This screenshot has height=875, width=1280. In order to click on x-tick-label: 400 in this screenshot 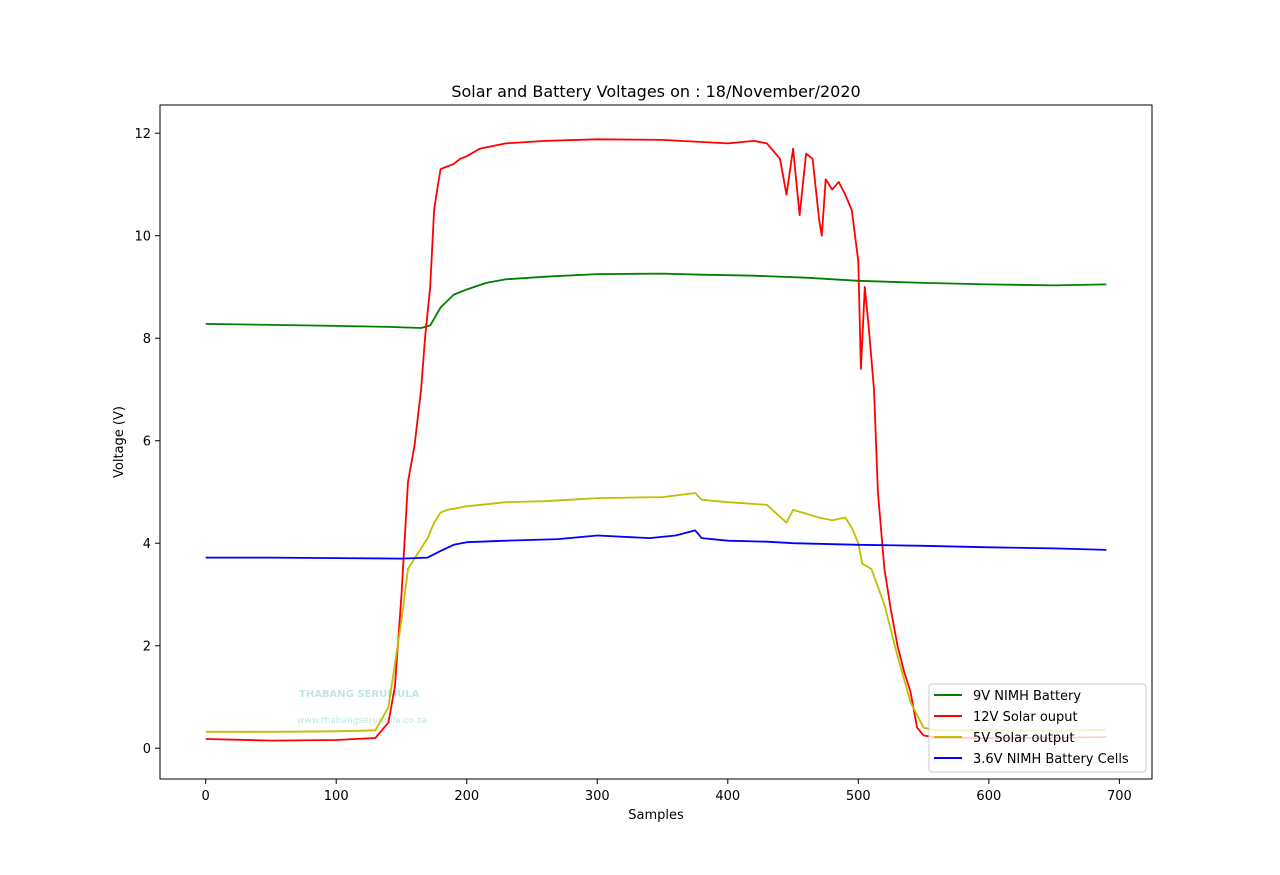, I will do `click(727, 796)`.